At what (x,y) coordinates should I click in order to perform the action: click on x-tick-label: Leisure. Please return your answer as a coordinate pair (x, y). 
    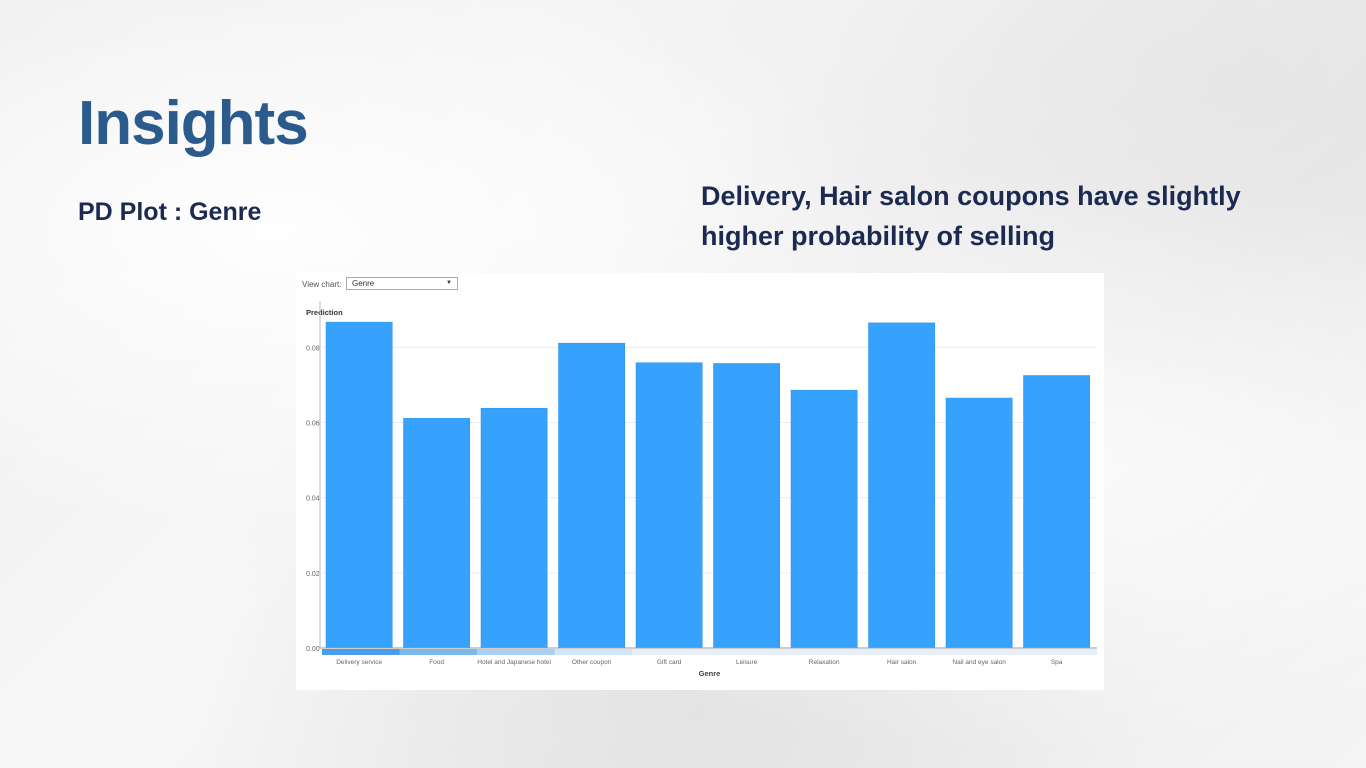
    Looking at the image, I should click on (747, 662).